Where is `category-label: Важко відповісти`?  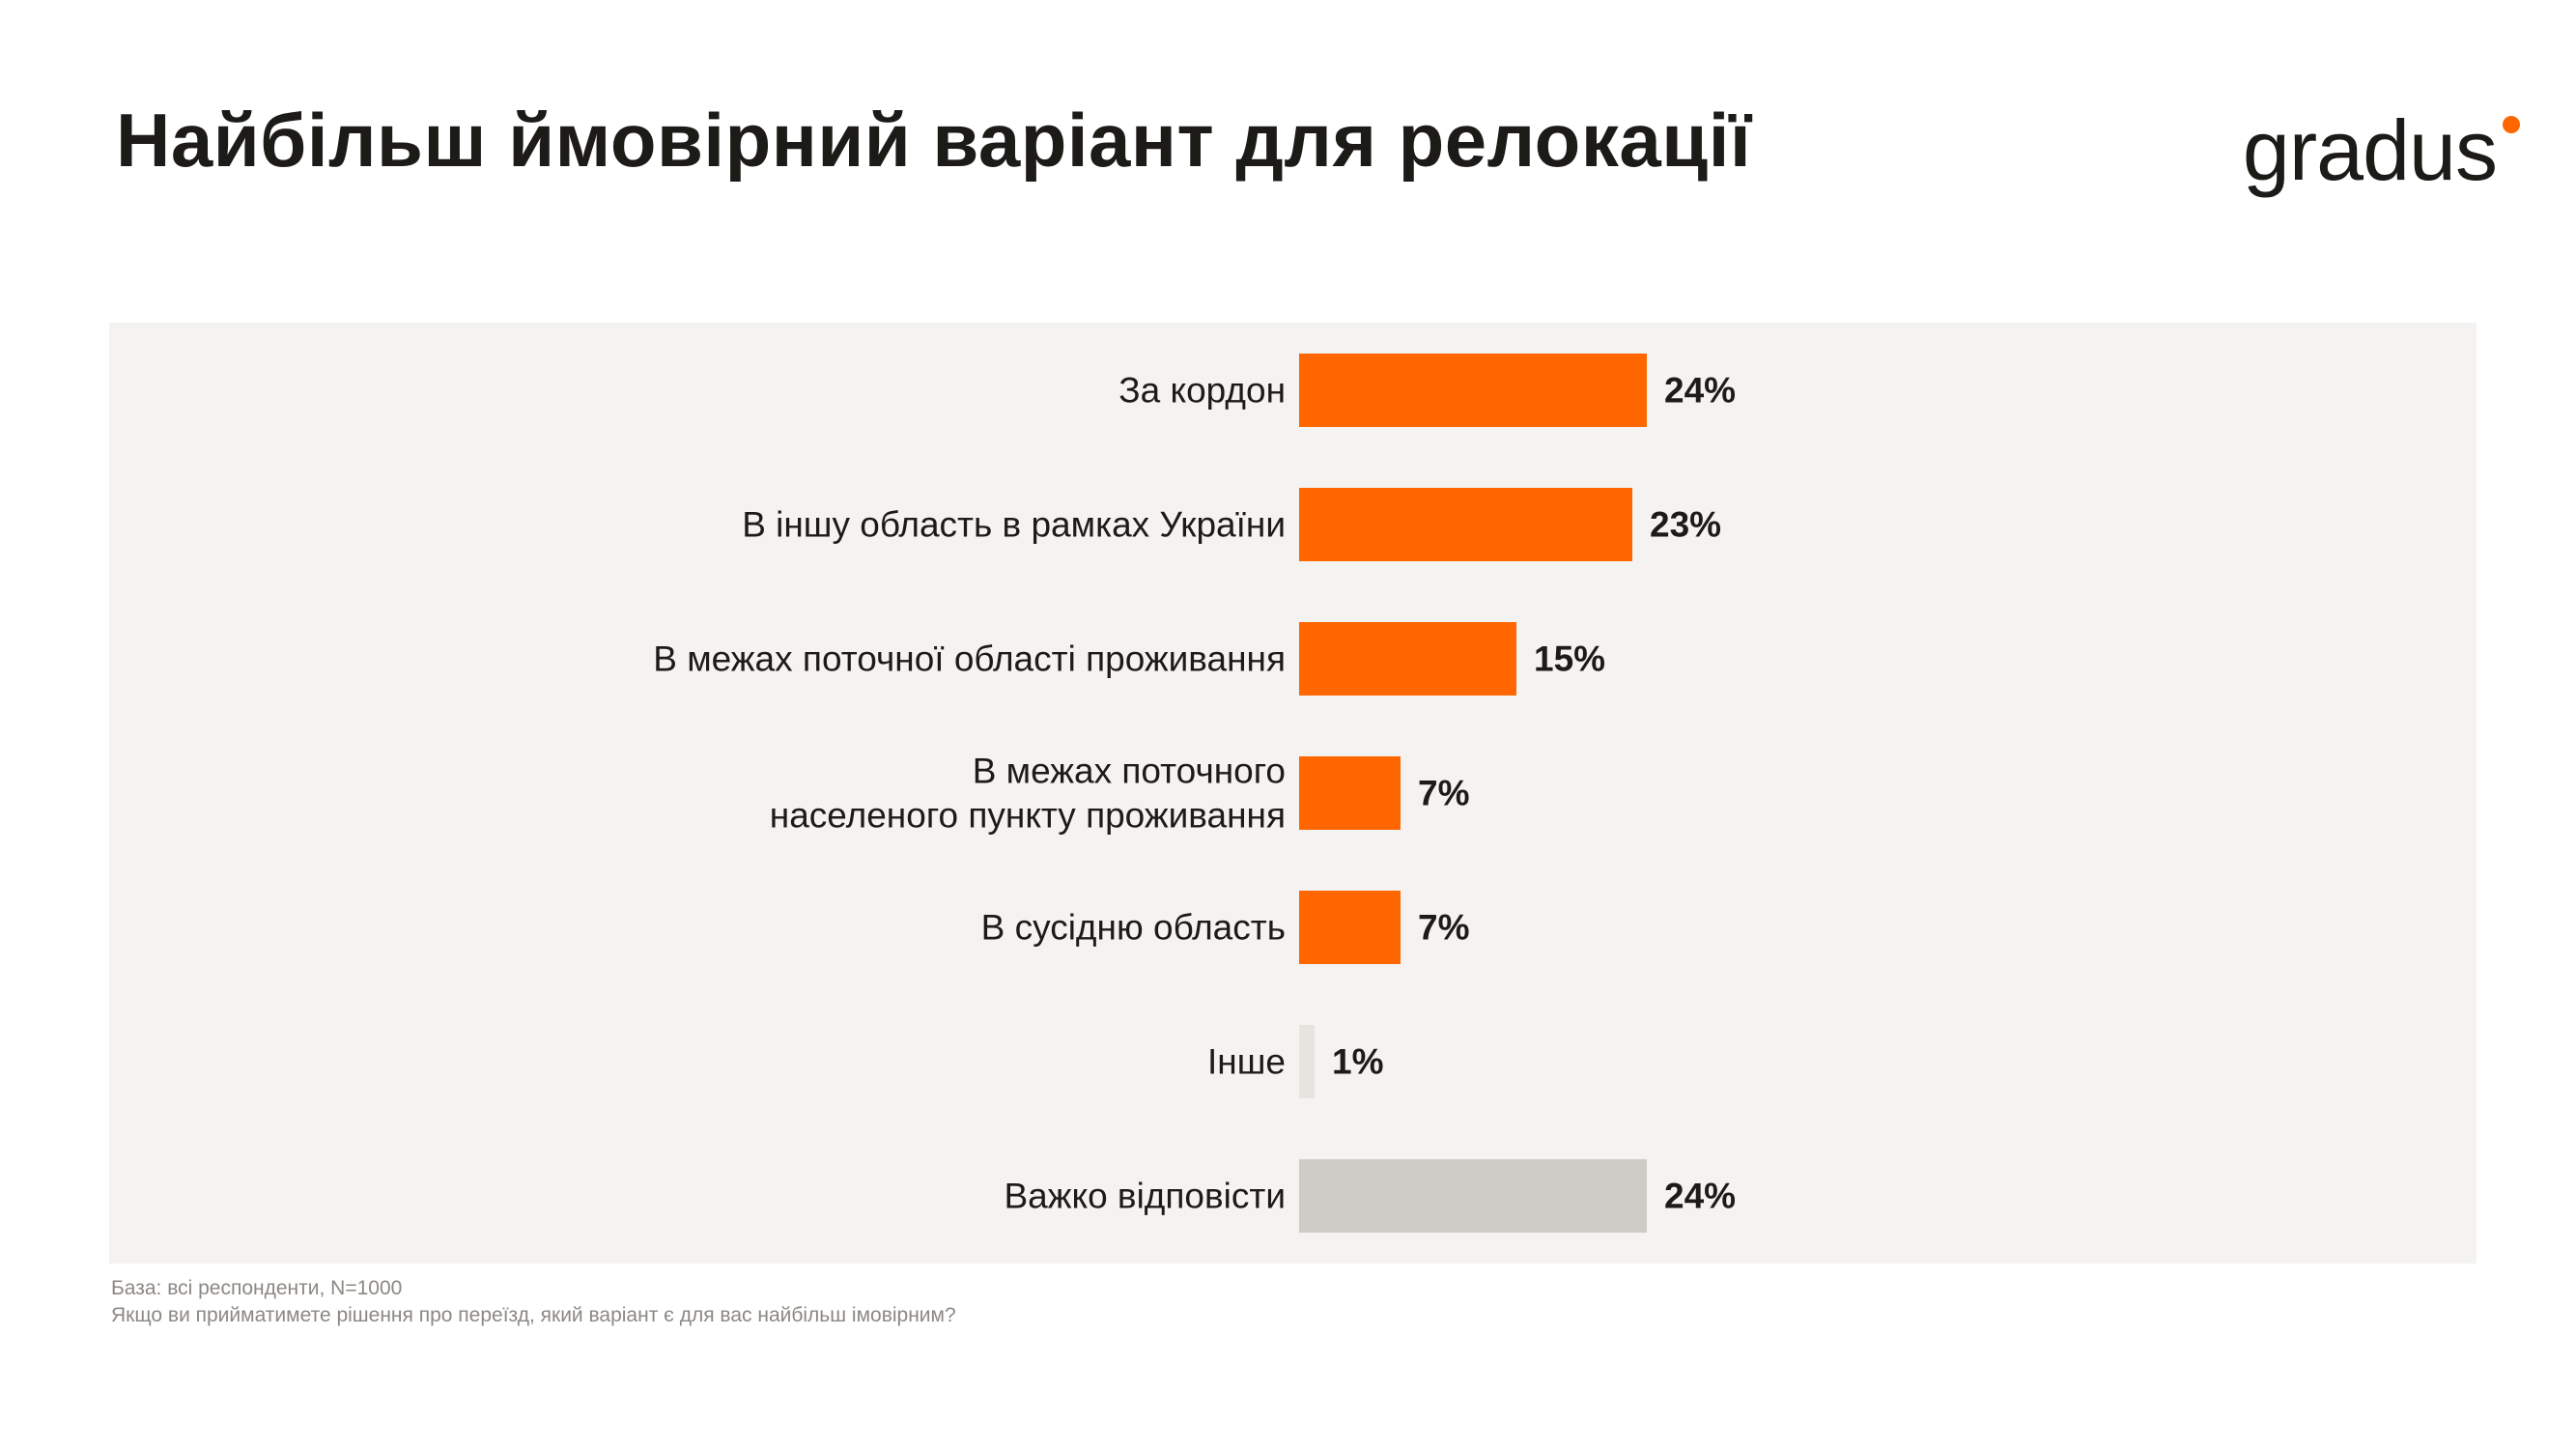 category-label: Важко відповісти is located at coordinates (1145, 1196).